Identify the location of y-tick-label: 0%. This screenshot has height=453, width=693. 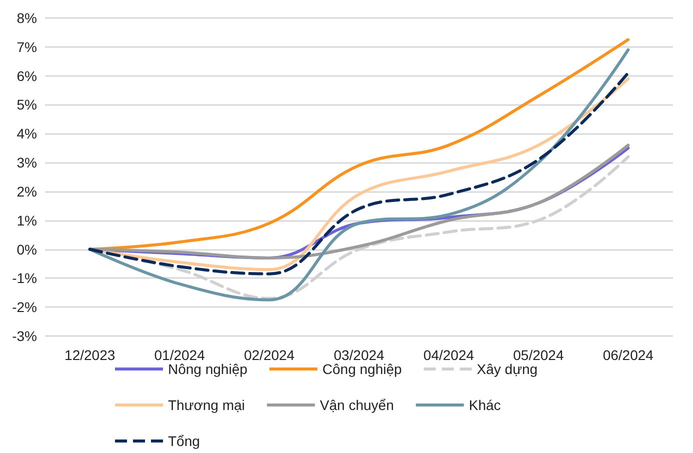
(26, 249).